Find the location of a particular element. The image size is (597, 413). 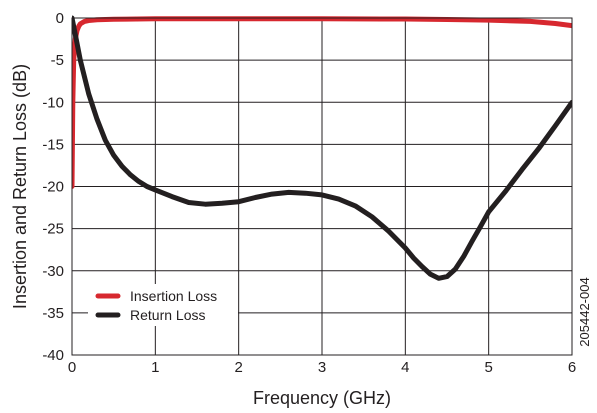

y-axis-label: Insertion and Return Loss (dB) is located at coordinates (20, 186).